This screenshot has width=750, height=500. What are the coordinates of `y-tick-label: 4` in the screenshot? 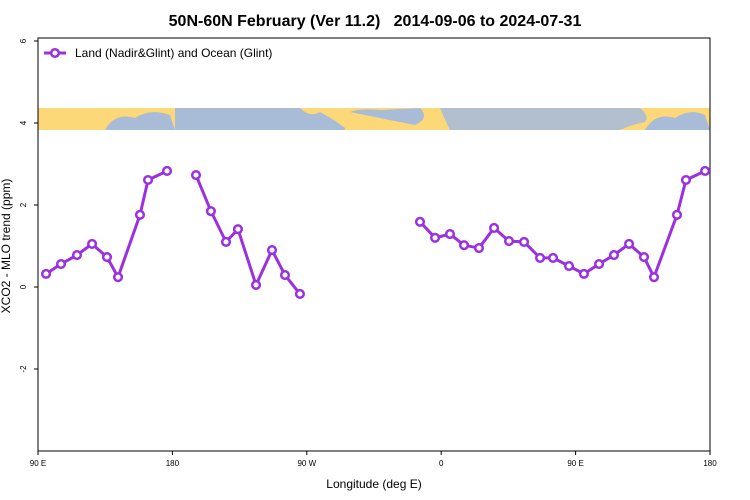 It's located at (23, 122).